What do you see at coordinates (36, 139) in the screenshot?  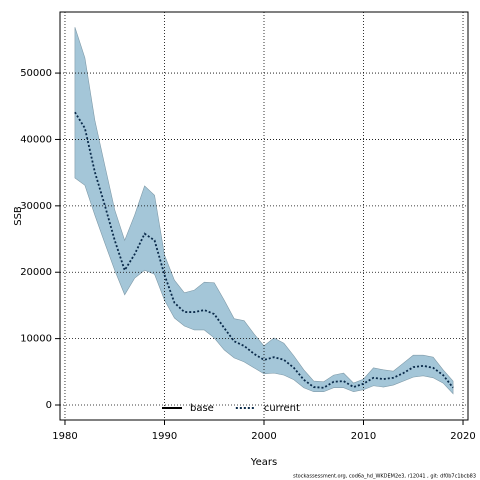 I see `y-tick-label: 40000` at bounding box center [36, 139].